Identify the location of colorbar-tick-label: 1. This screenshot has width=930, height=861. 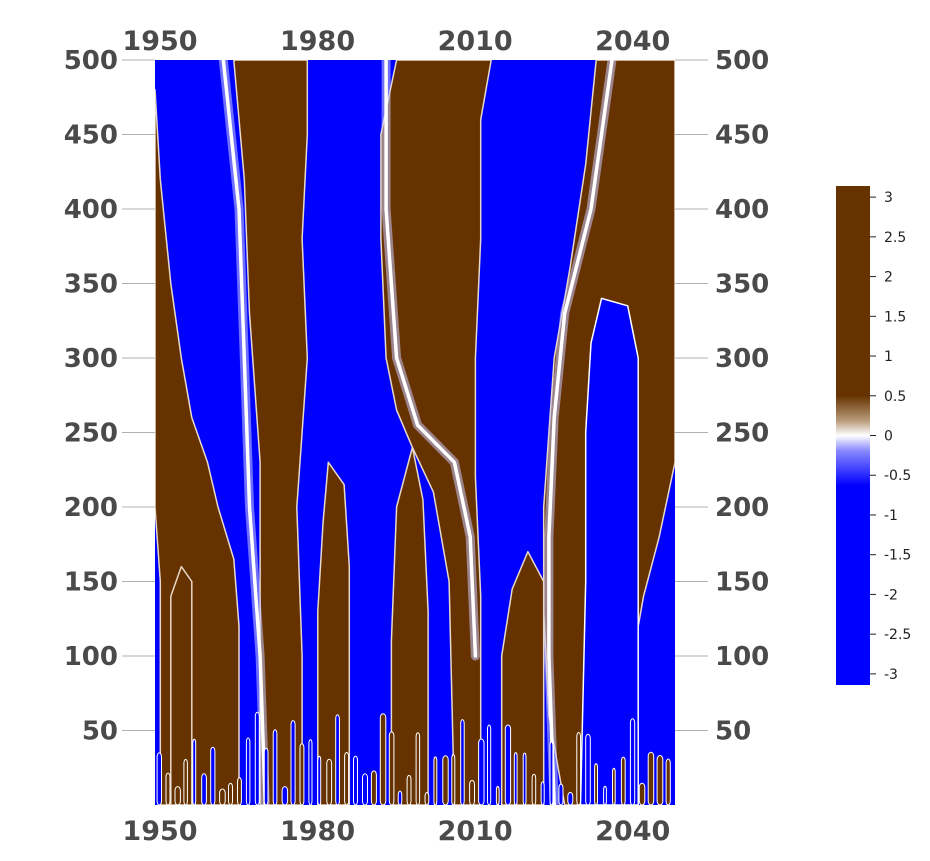
(888, 357).